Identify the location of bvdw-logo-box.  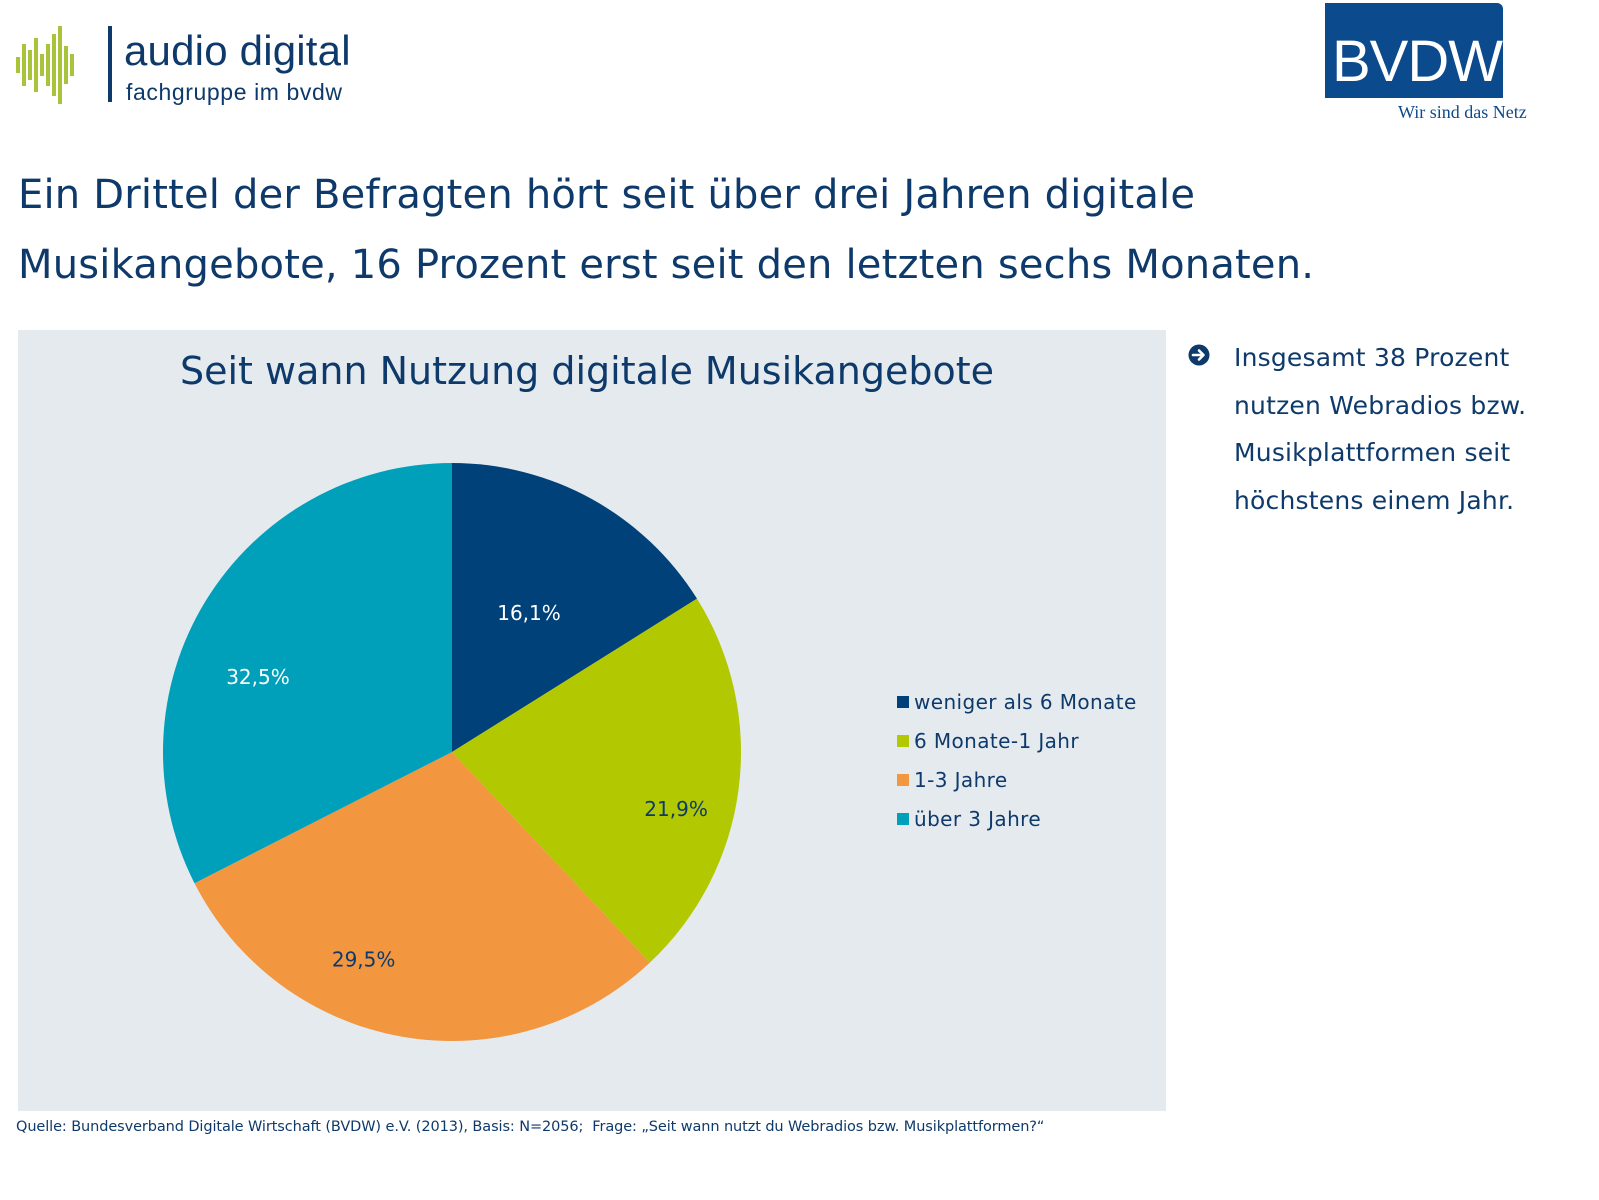
(1414, 50).